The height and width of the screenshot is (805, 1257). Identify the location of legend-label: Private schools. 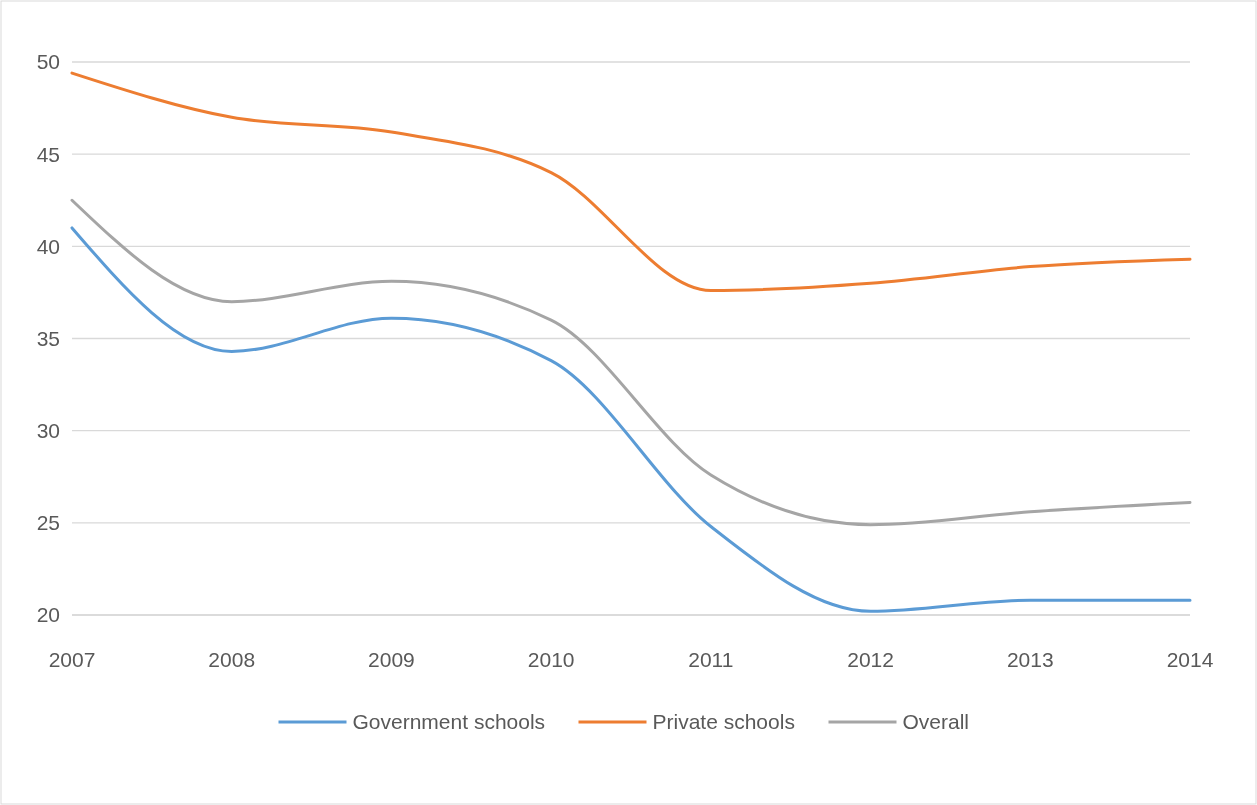
(723, 722).